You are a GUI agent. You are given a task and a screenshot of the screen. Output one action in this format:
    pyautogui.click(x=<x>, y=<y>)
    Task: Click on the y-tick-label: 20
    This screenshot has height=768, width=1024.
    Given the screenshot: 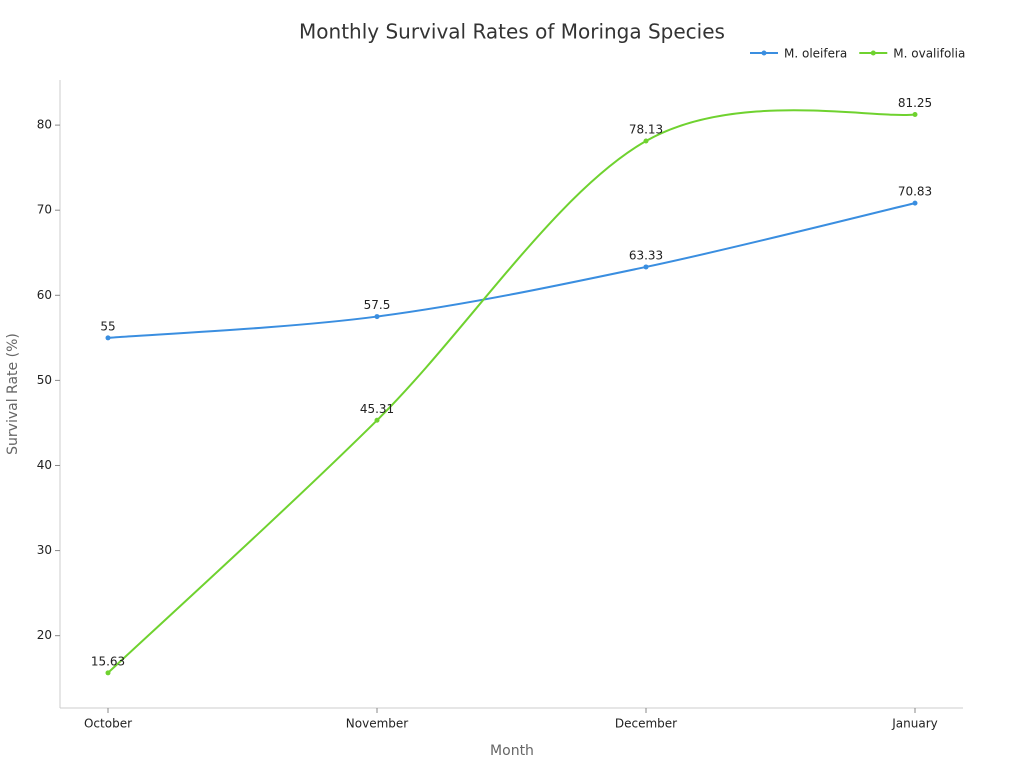 What is the action you would take?
    pyautogui.click(x=44, y=635)
    